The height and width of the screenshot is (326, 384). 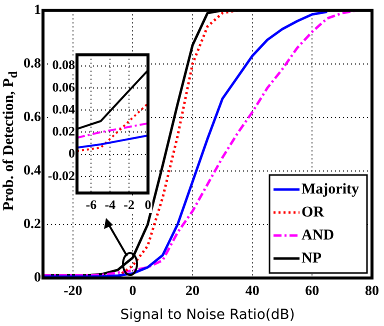 What do you see at coordinates (37, 10) in the screenshot?
I see `y-tick-label: 1` at bounding box center [37, 10].